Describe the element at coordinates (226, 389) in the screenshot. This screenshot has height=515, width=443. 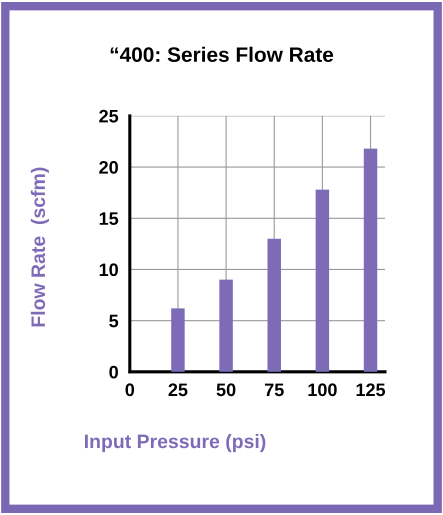
I see `x-tick-label: 50` at that location.